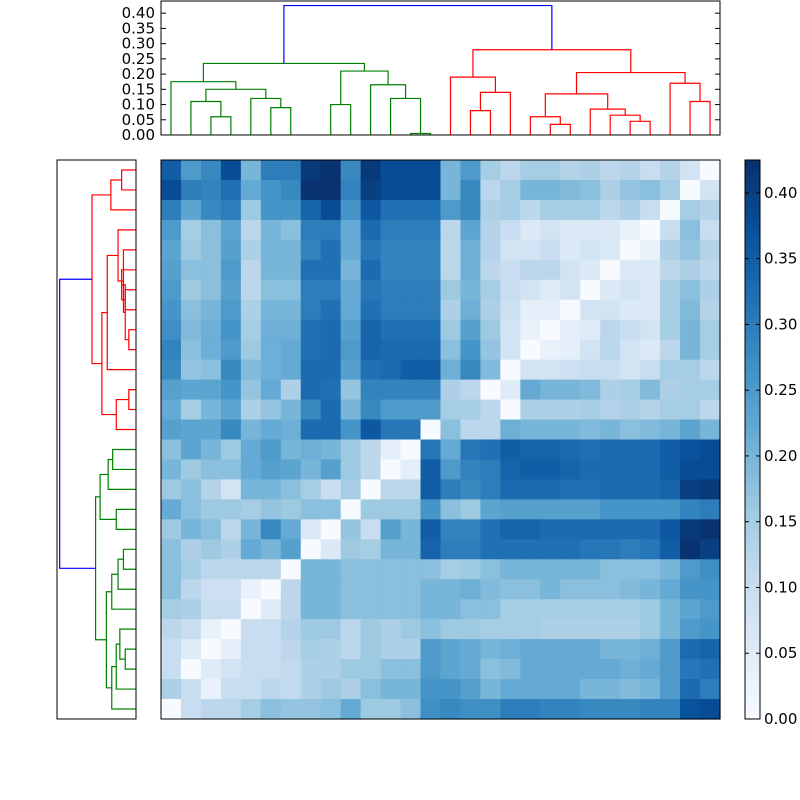 This screenshot has height=800, width=800. I want to click on colorbar-tick-label: 0.30, so click(780, 324).